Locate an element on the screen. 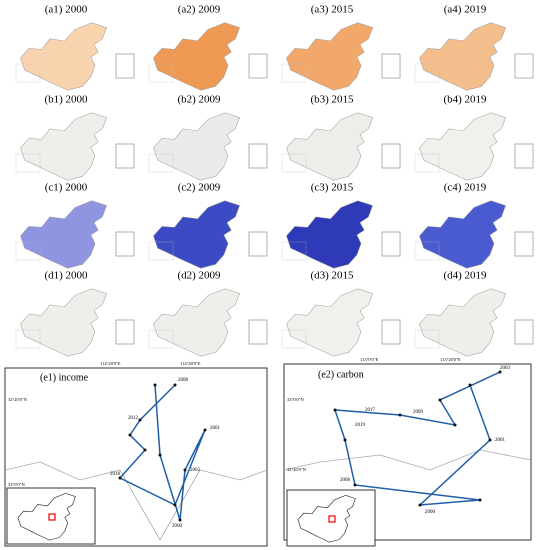 This screenshot has width=536, height=550. year-label: 2012 is located at coordinates (133, 418).